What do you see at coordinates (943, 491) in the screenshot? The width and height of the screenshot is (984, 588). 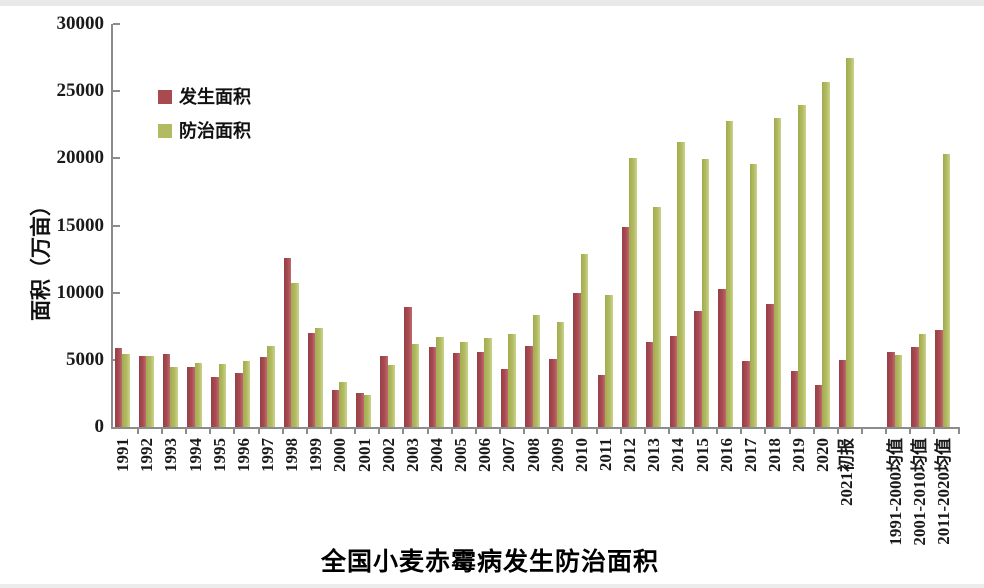 I see `x-tick-label-2011-2020均值: 2011-2020均值` at bounding box center [943, 491].